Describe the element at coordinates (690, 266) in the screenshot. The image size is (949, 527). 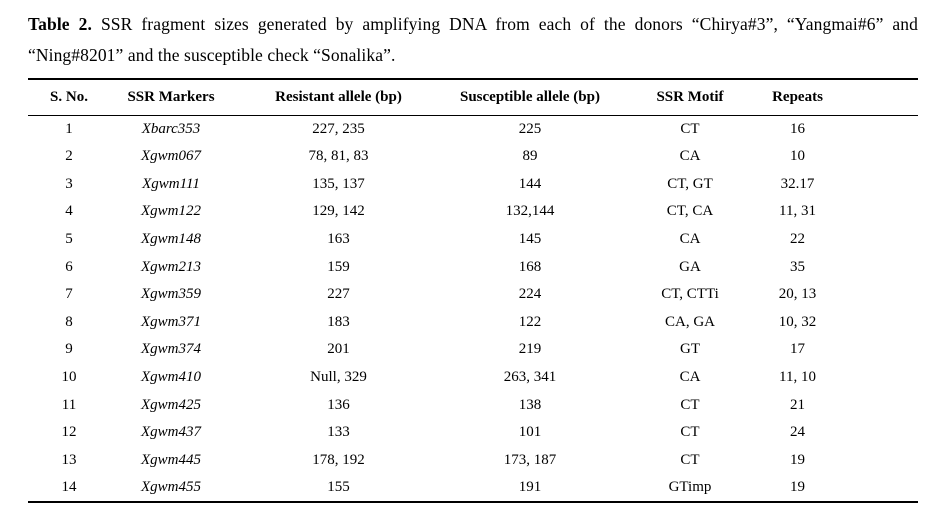
I see `cell-ssr-motif: GA` at that location.